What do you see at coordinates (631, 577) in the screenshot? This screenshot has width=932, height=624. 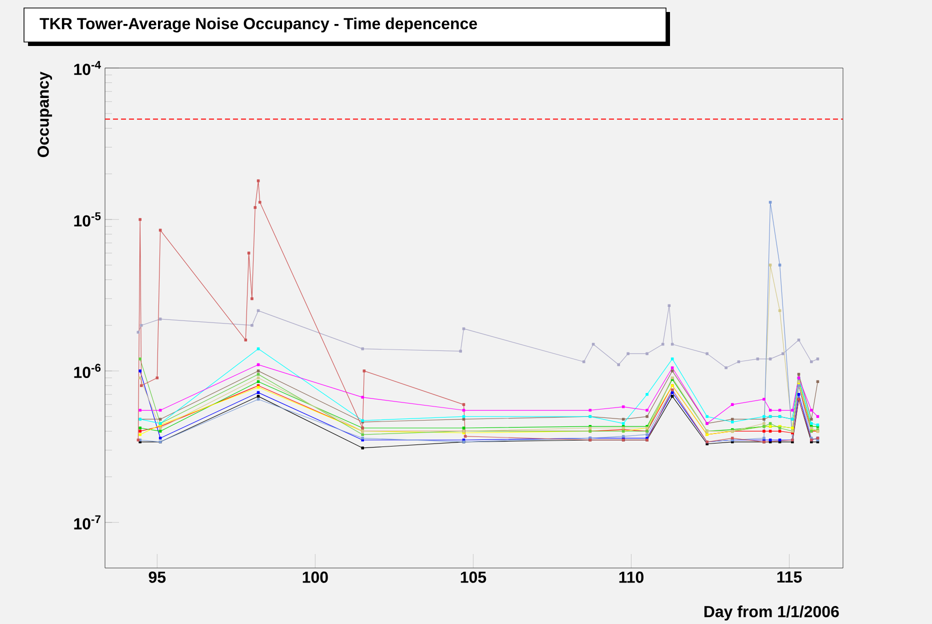 I see `x-tick-label: 110` at bounding box center [631, 577].